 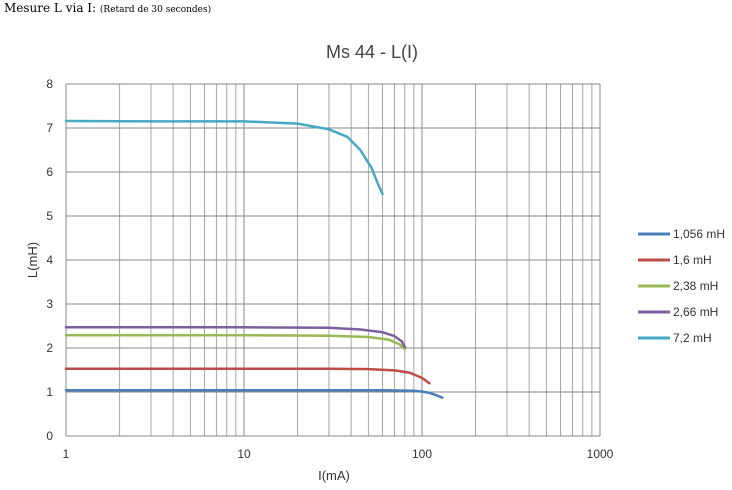 What do you see at coordinates (49, 128) in the screenshot?
I see `y-tick-label: 7` at bounding box center [49, 128].